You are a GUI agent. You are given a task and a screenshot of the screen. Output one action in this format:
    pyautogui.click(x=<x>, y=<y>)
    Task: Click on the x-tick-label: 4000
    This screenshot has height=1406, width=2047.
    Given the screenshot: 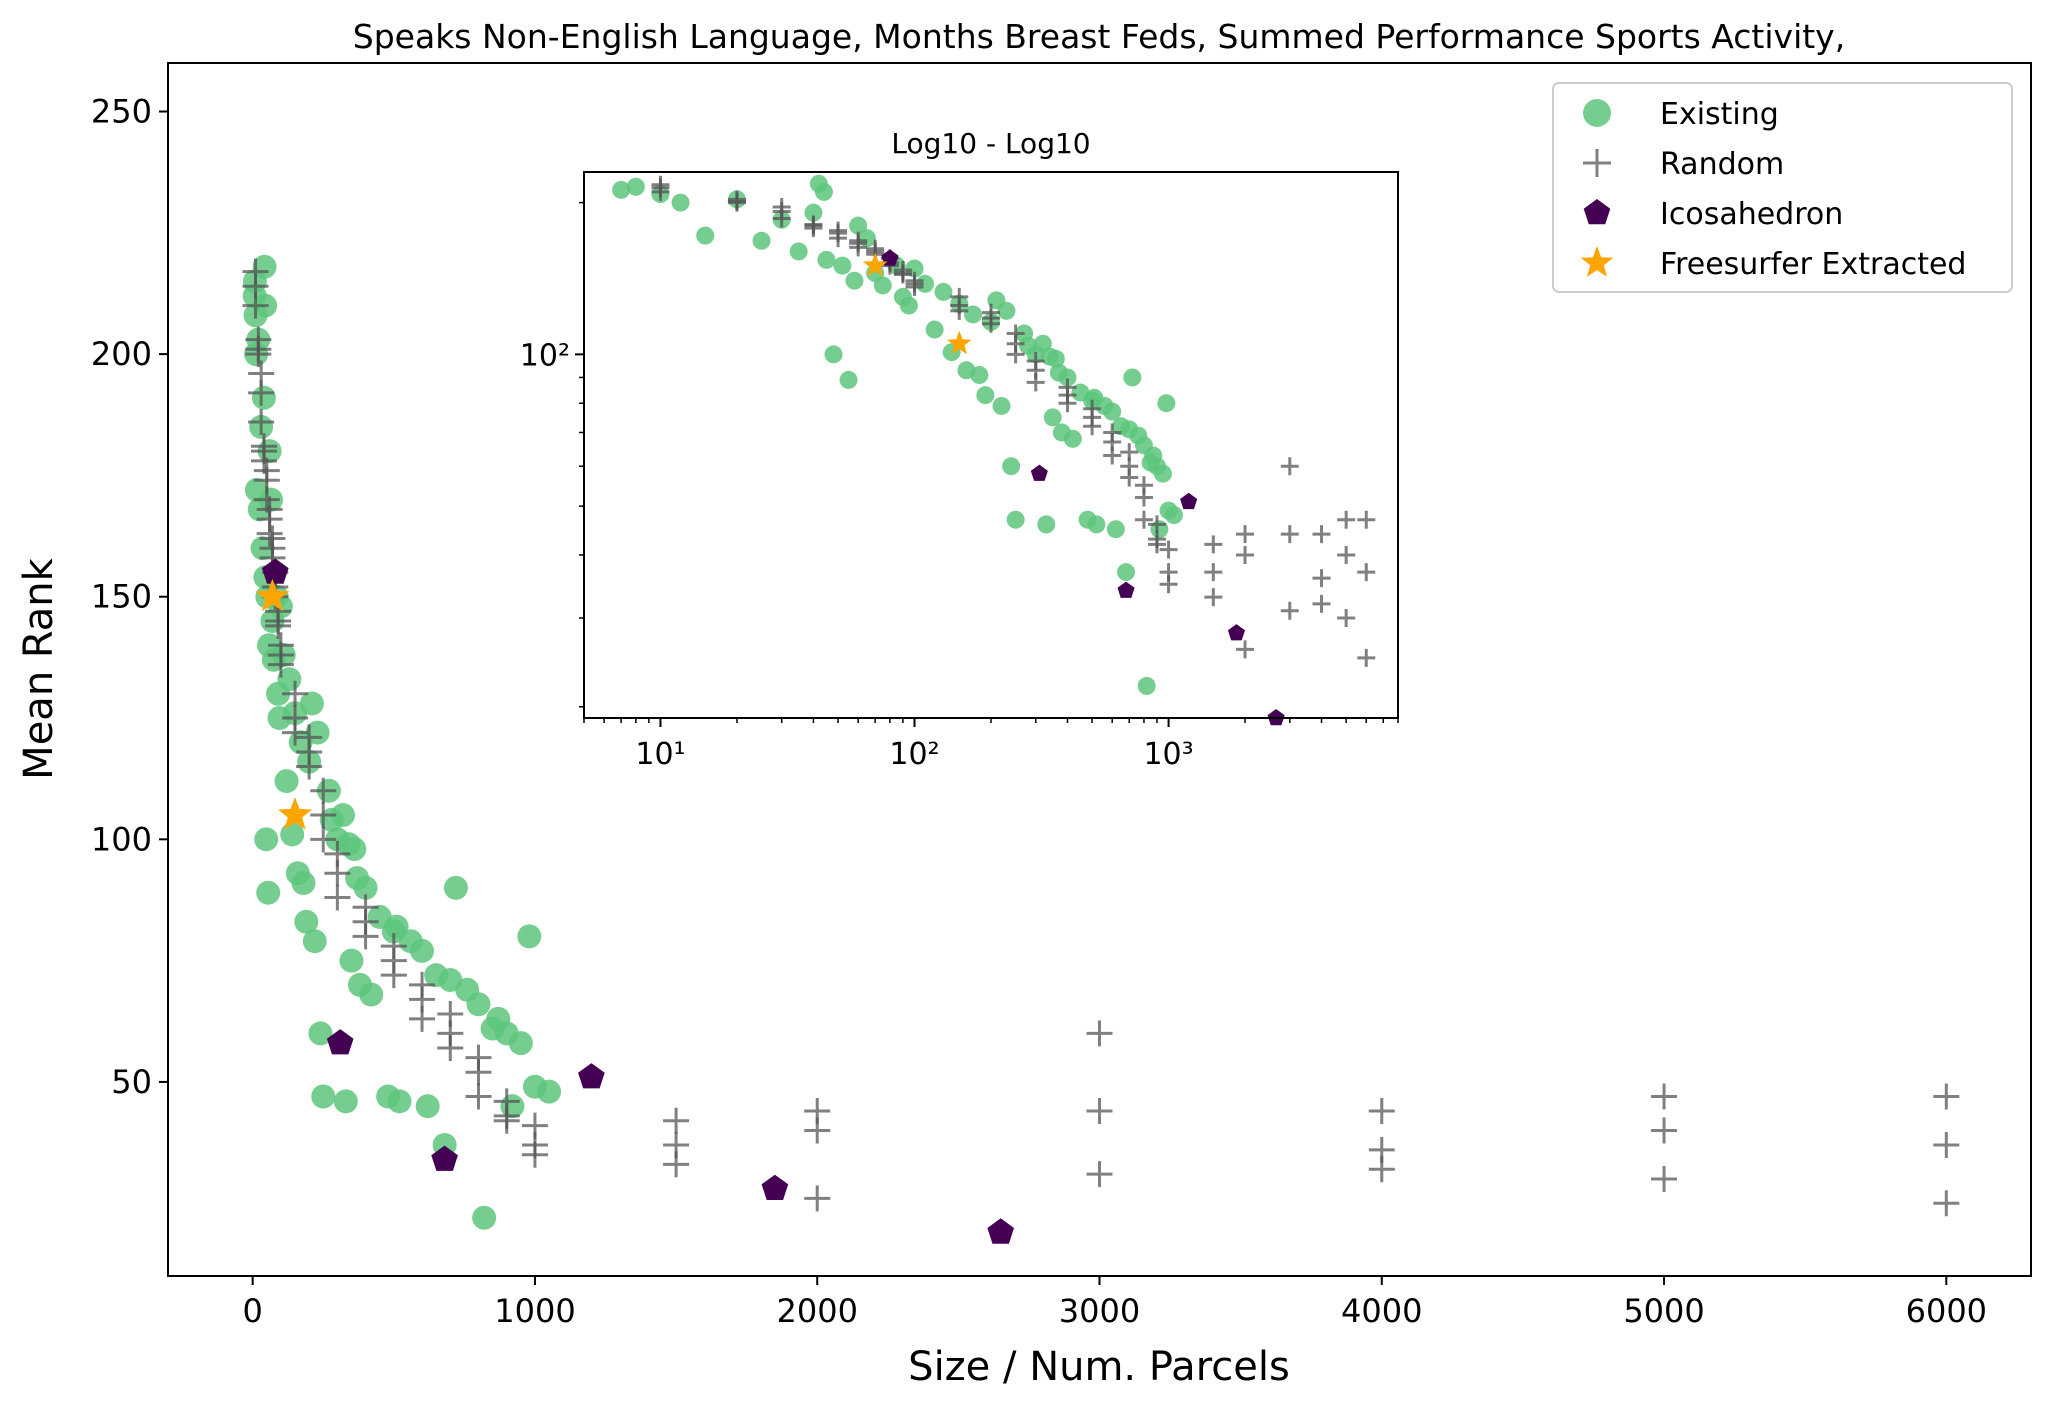 What is the action you would take?
    pyautogui.click(x=1381, y=1311)
    